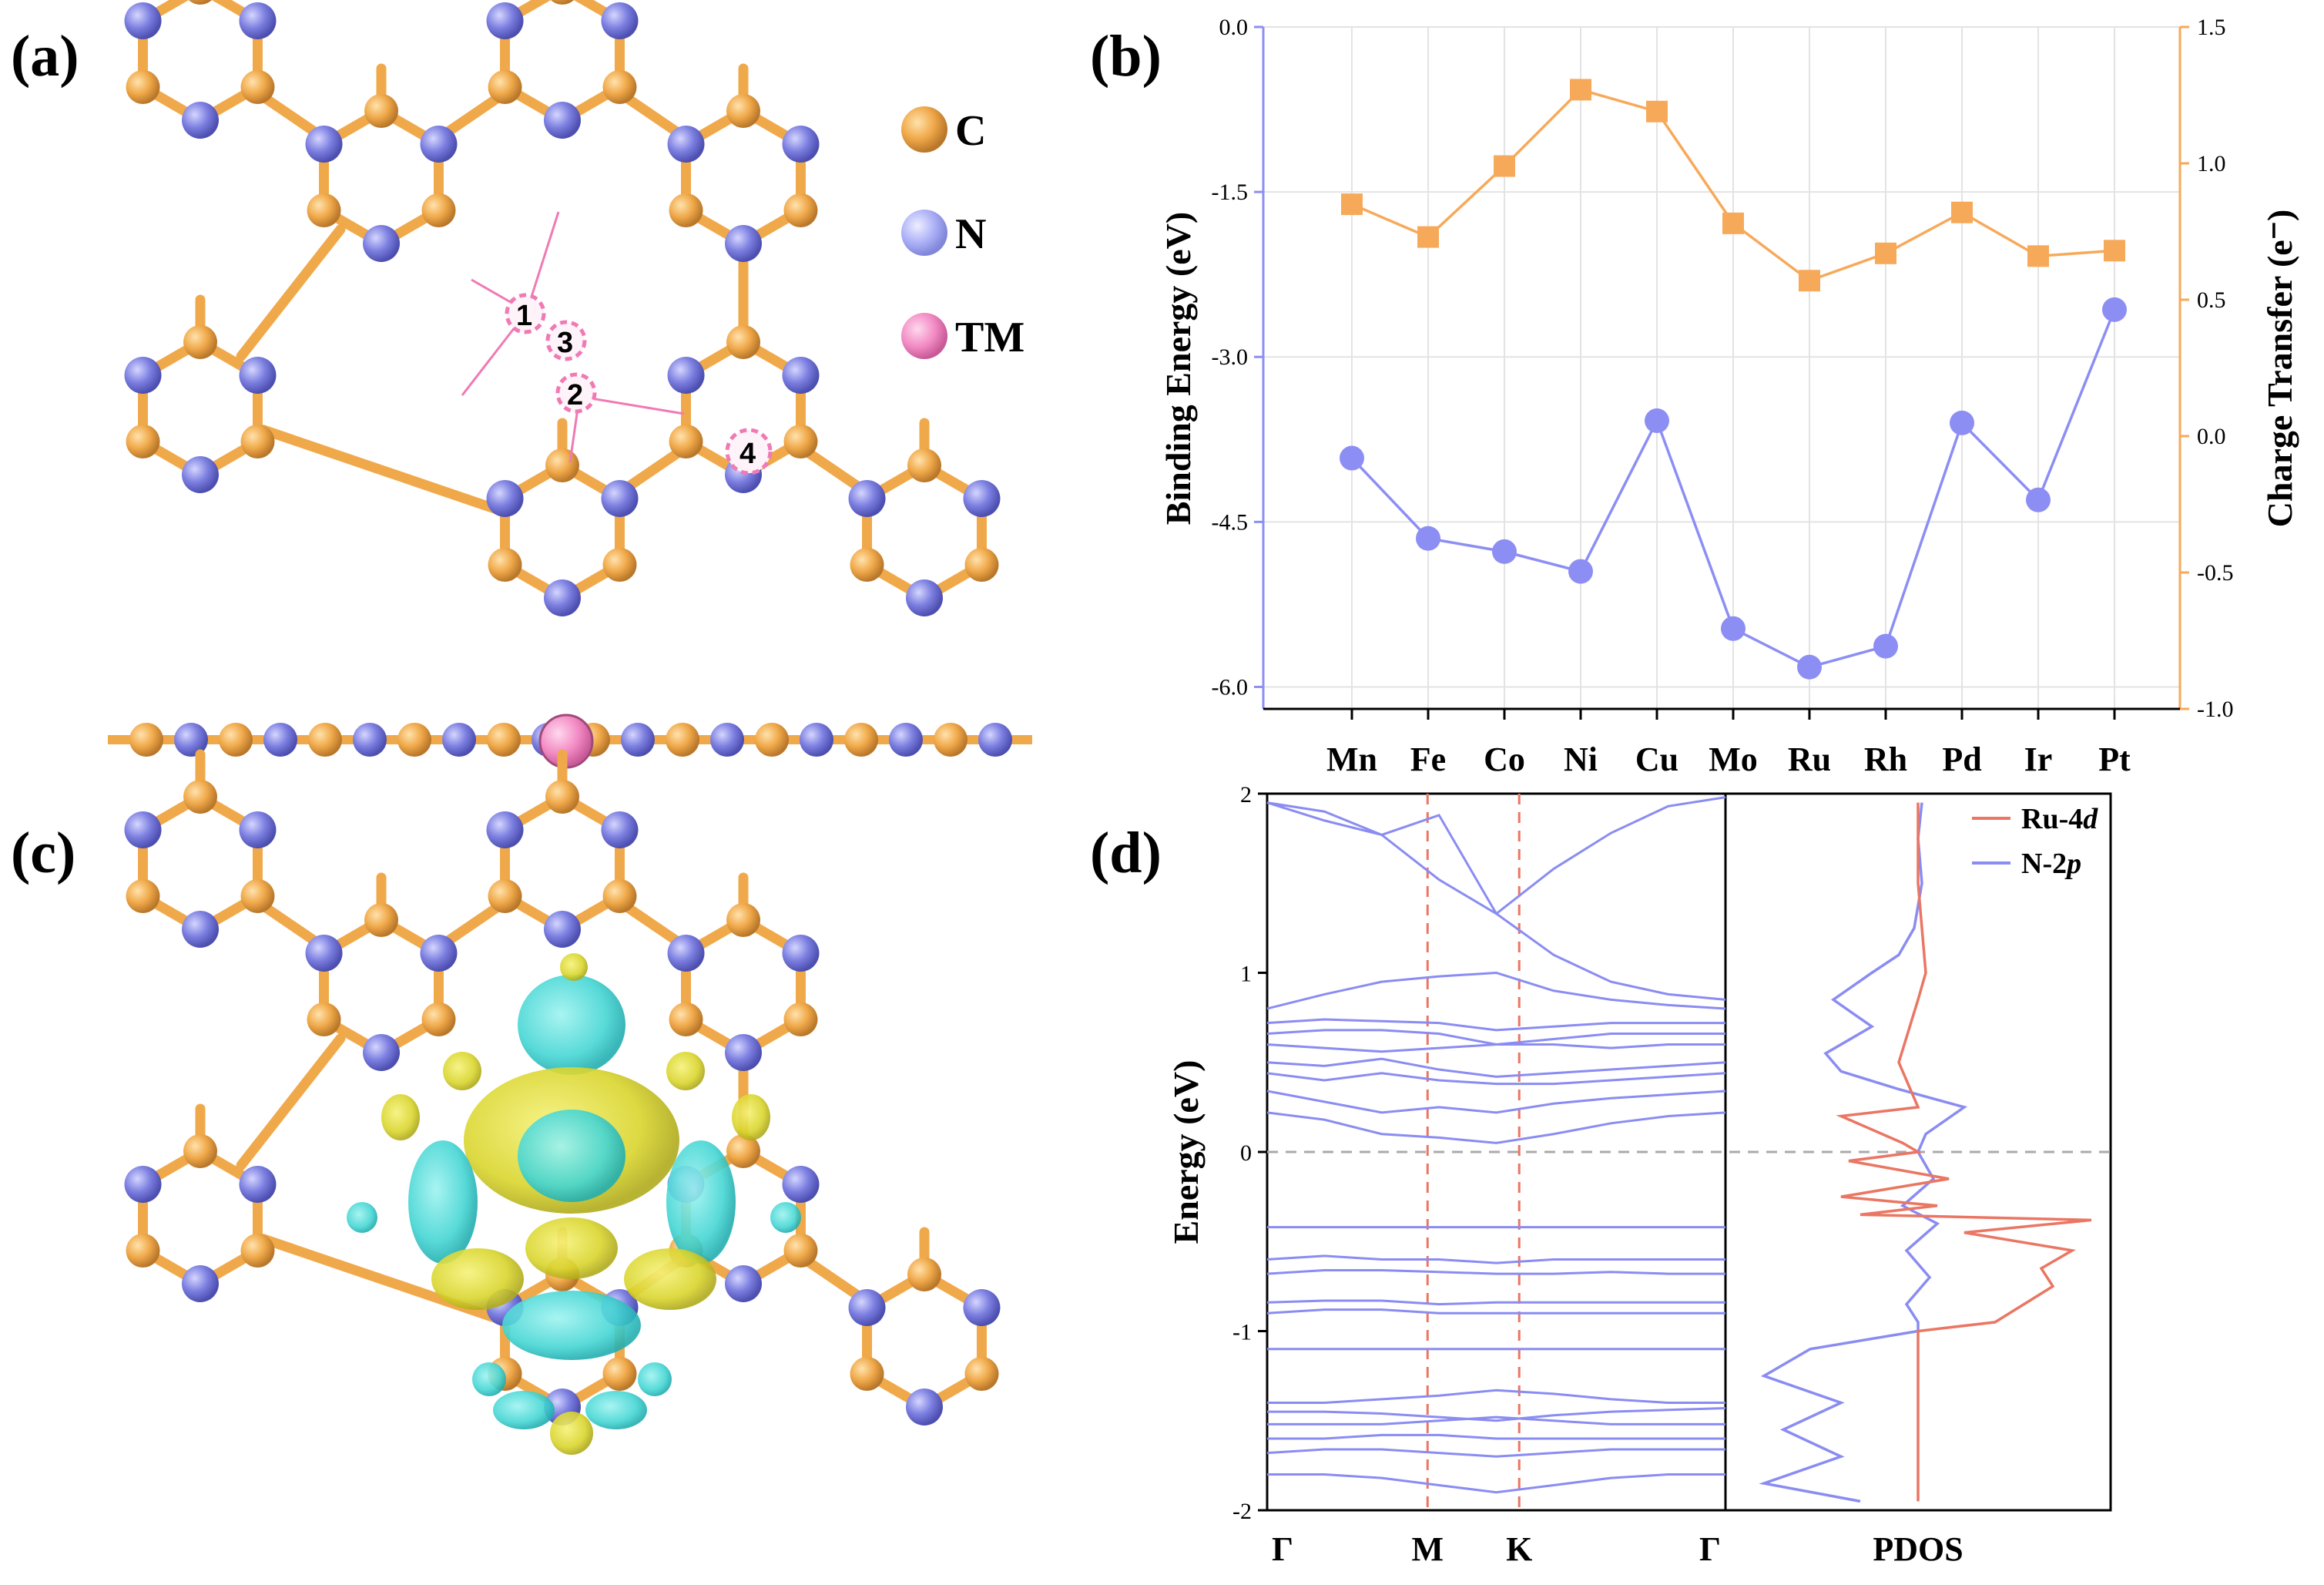 This screenshot has height=1585, width=2324. Describe the element at coordinates (1234, 27) in the screenshot. I see `y-tick-label-left: 0.0` at that location.